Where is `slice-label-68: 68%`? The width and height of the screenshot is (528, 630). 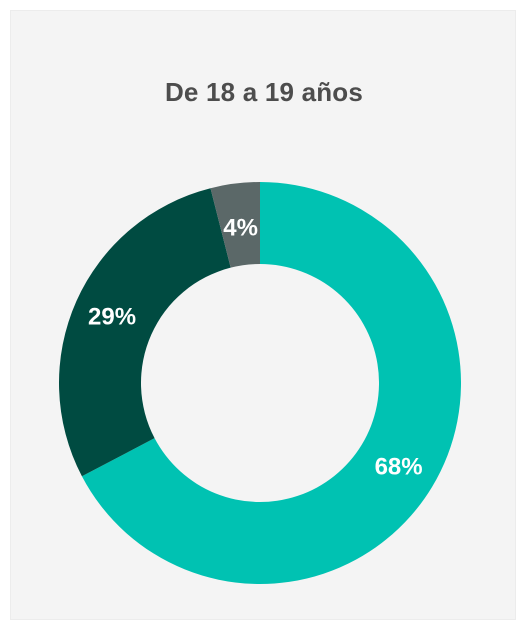
slice-label-68: 68% is located at coordinates (399, 466).